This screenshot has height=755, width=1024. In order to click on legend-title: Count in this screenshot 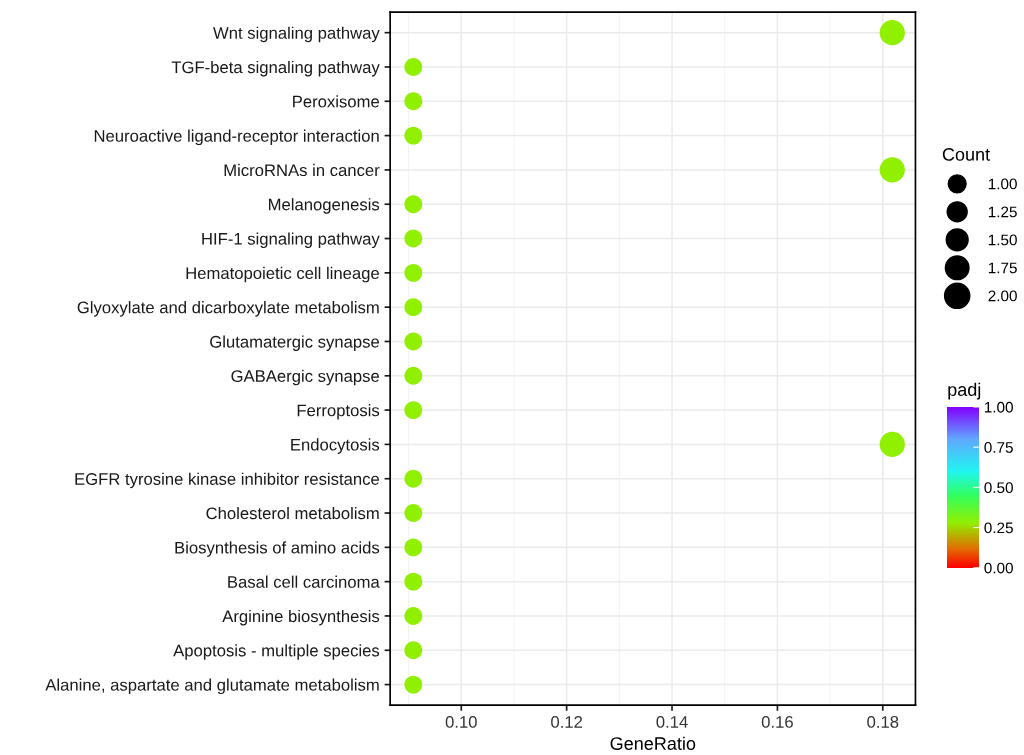, I will do `click(966, 154)`.